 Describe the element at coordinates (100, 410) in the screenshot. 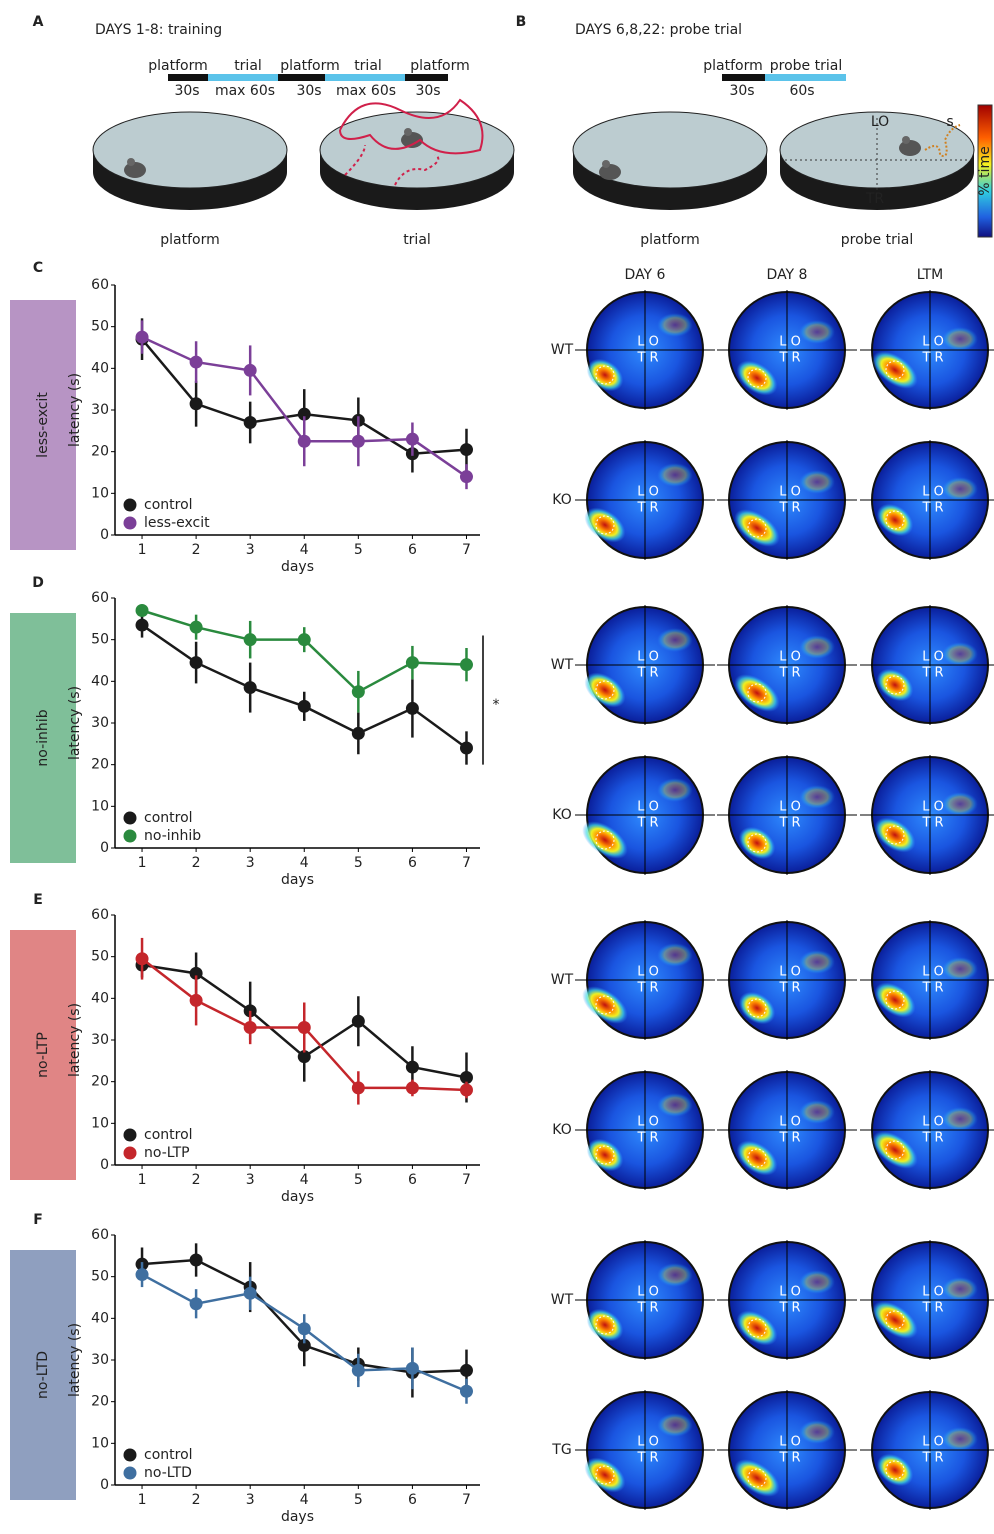

I see `y-tick-label: 30` at that location.